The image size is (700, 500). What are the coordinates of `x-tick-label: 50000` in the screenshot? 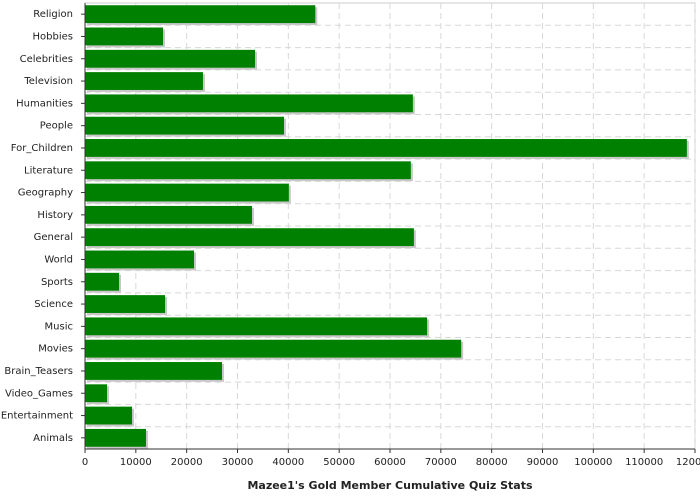 It's located at (339, 462).